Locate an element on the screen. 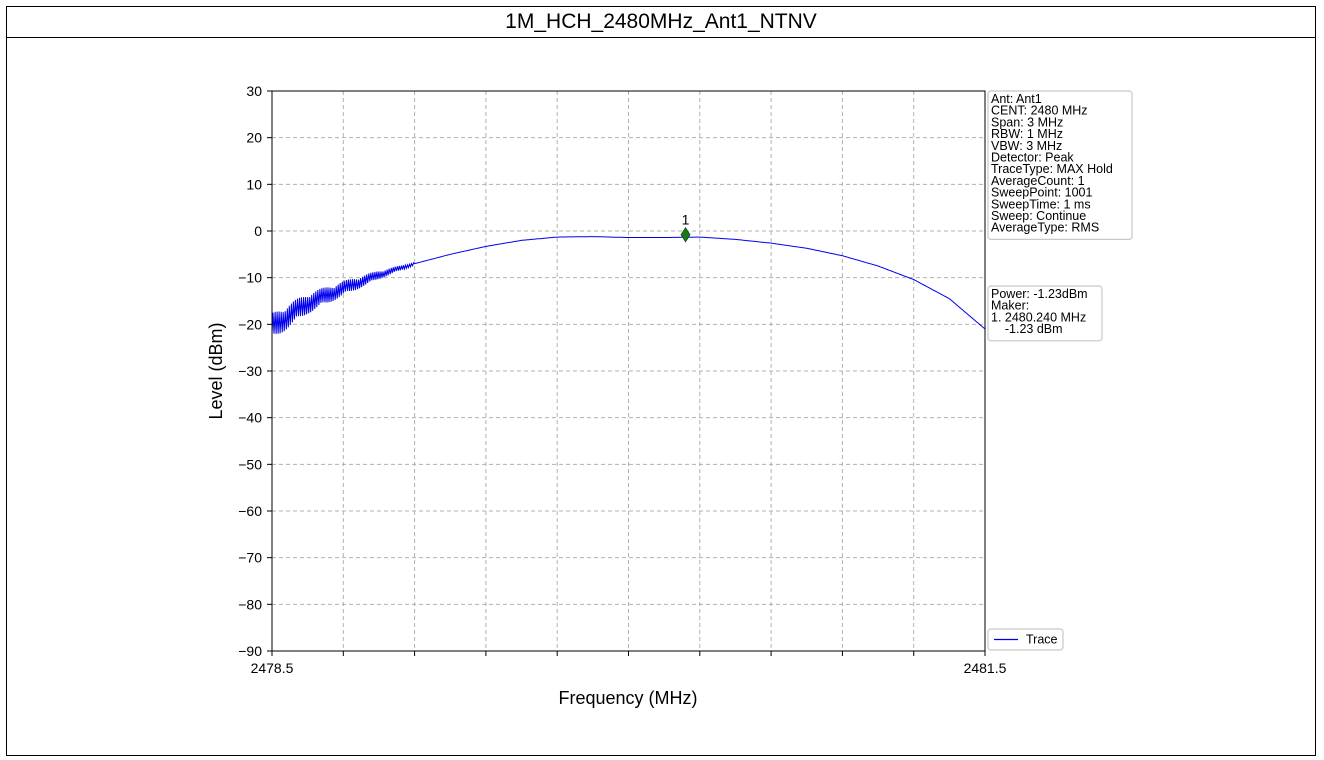 The height and width of the screenshot is (760, 1324). info-box-line: Detector: Peak is located at coordinates (1032, 158).